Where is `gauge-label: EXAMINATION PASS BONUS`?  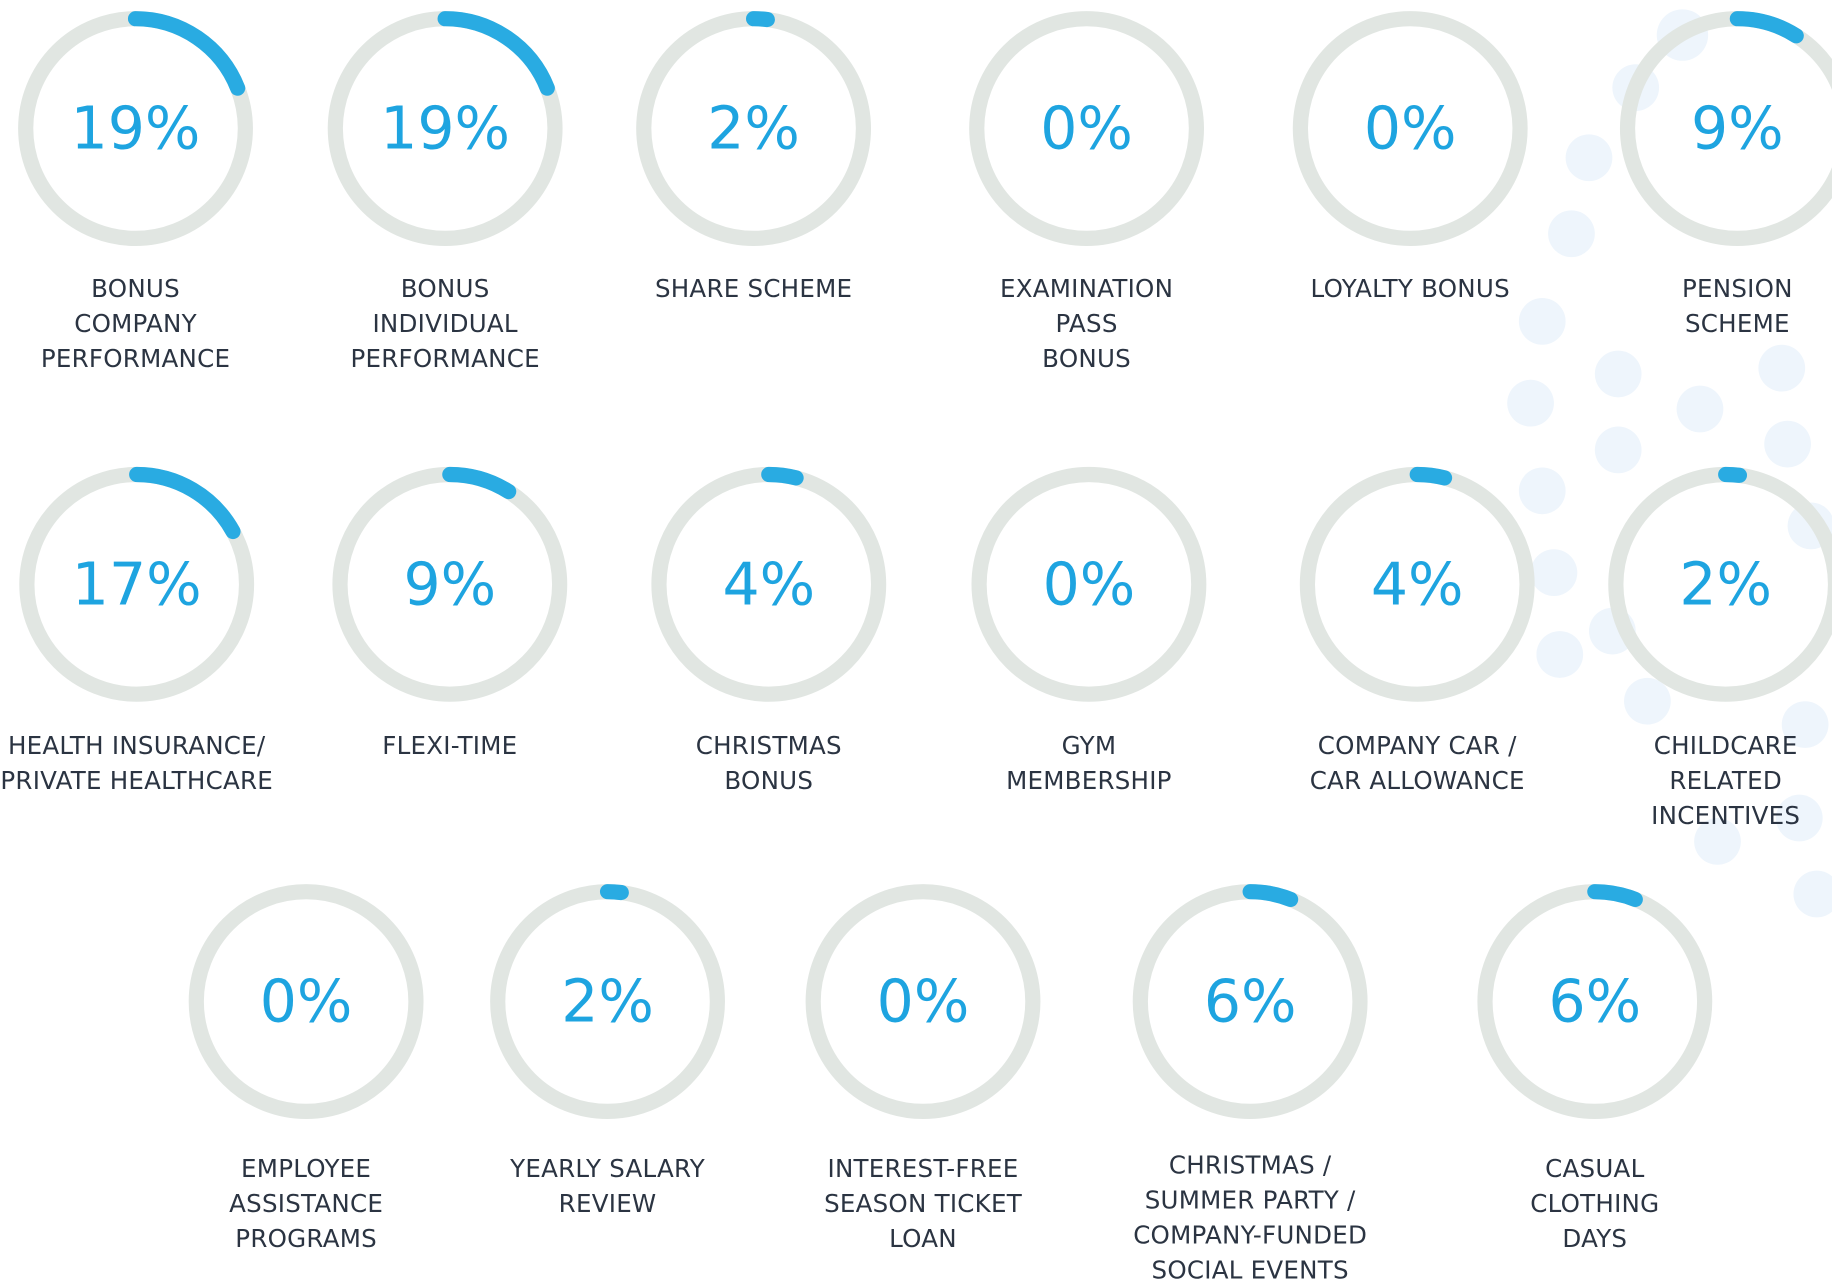 gauge-label: EXAMINATION PASS BONUS is located at coordinates (1086, 323).